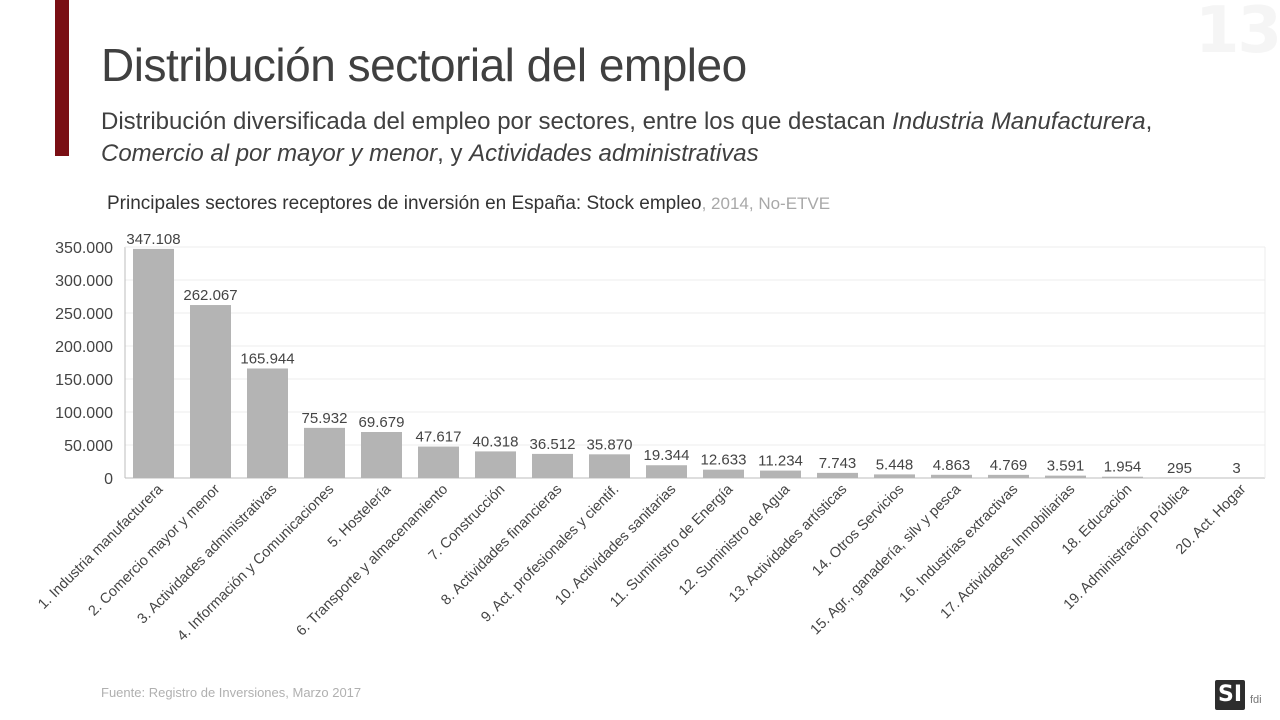 The width and height of the screenshot is (1280, 720). Describe the element at coordinates (724, 460) in the screenshot. I see `data-label: 12.633` at that location.